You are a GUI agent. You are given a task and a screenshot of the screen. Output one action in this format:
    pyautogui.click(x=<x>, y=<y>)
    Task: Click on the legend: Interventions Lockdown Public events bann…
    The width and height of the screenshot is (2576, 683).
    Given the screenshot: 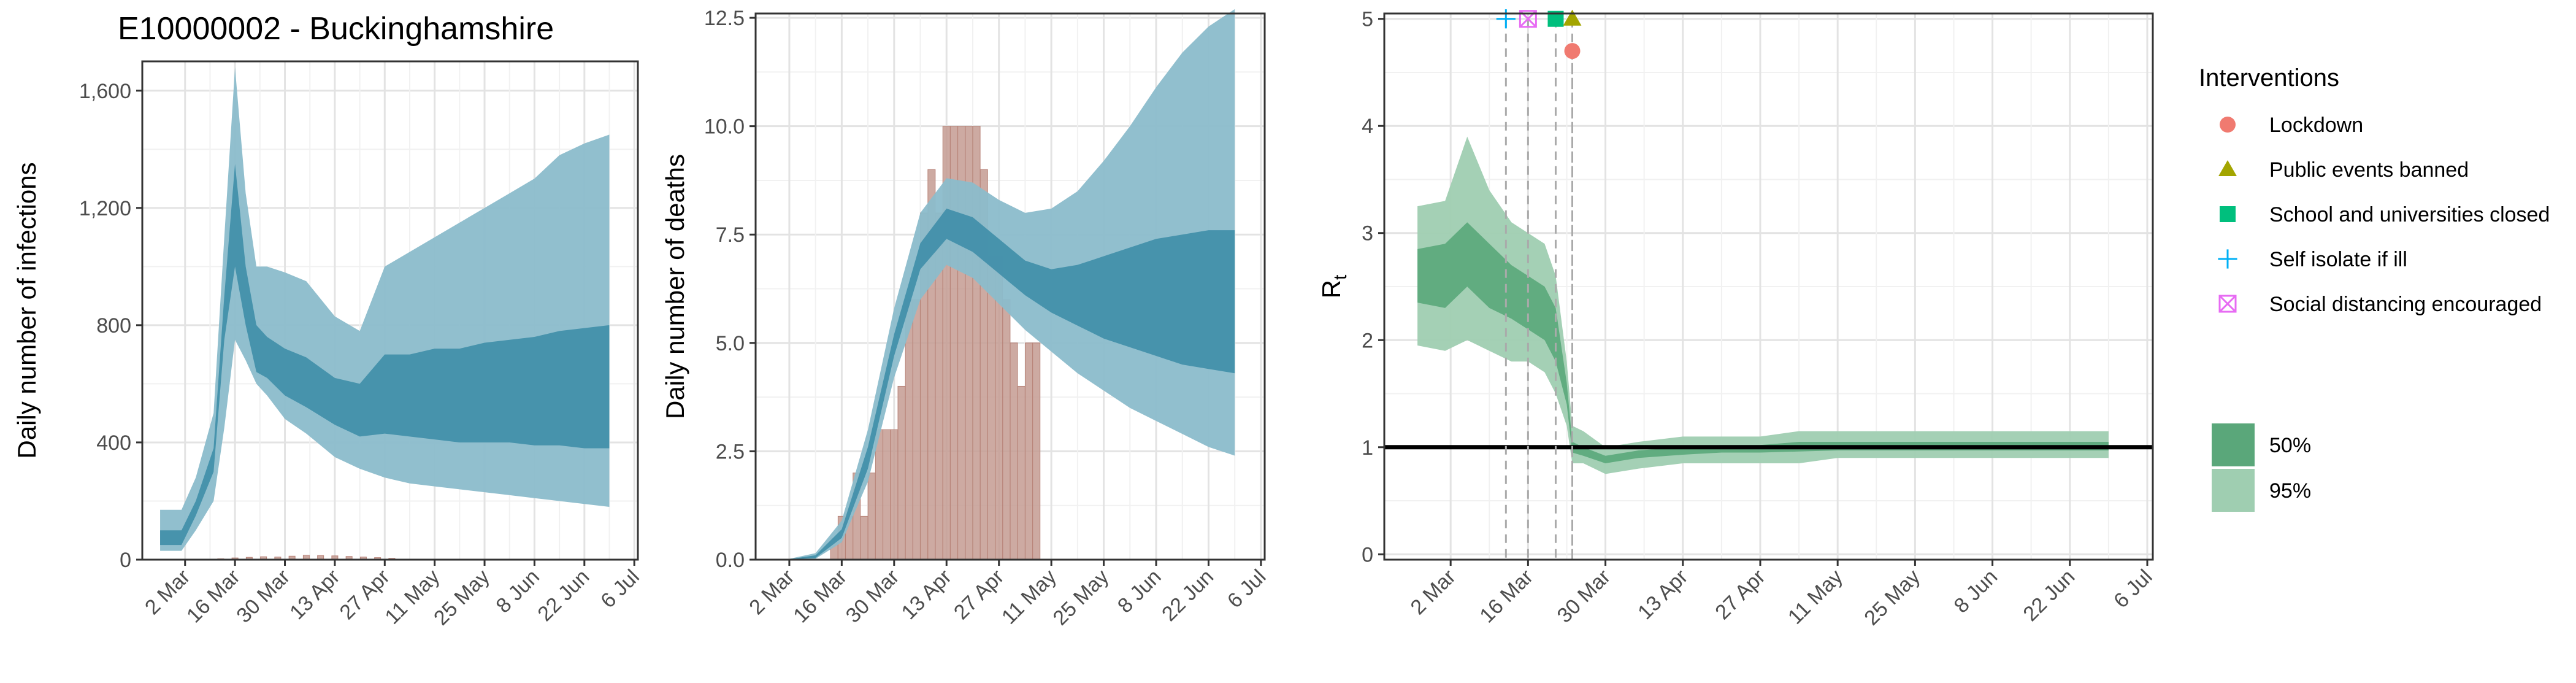 What is the action you would take?
    pyautogui.click(x=2374, y=288)
    